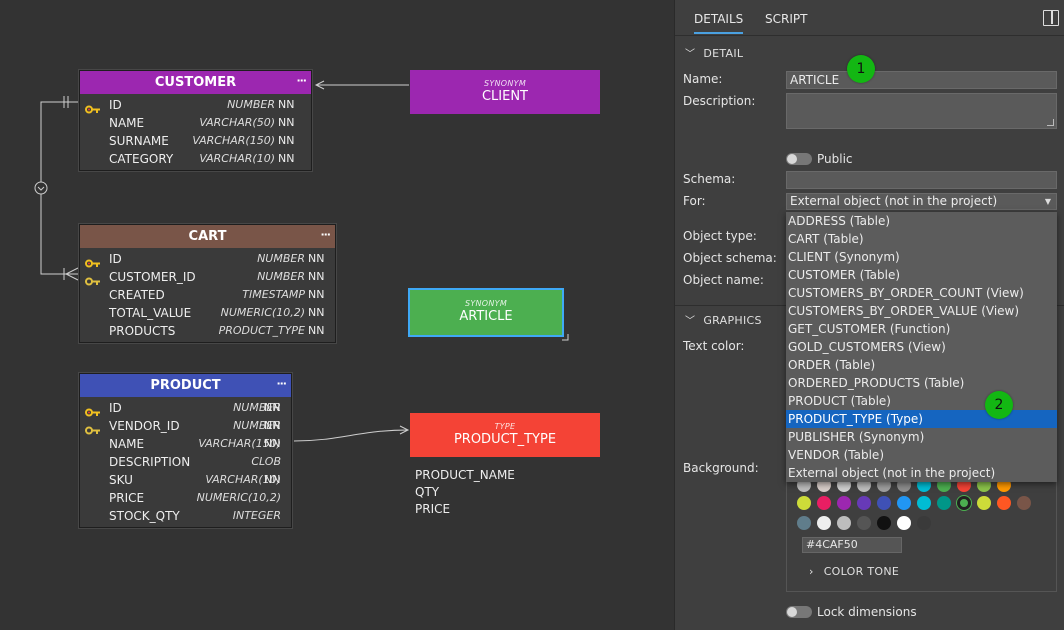 The height and width of the screenshot is (630, 1064). I want to click on dropdown-option: External object (not in the project), so click(892, 473).